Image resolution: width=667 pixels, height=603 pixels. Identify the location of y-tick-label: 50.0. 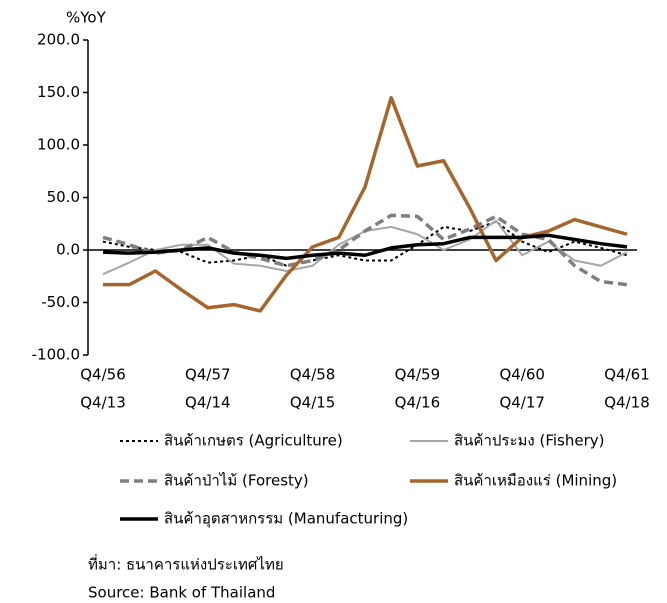
(63, 197).